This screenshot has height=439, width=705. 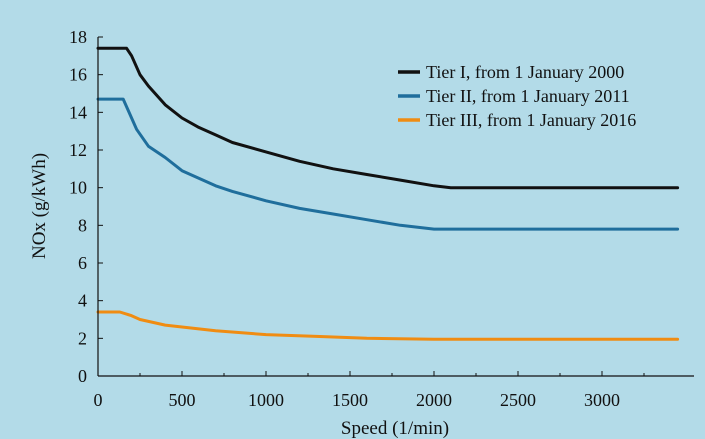 What do you see at coordinates (39, 206) in the screenshot?
I see `y-axis-label: NOx (g/kWh)` at bounding box center [39, 206].